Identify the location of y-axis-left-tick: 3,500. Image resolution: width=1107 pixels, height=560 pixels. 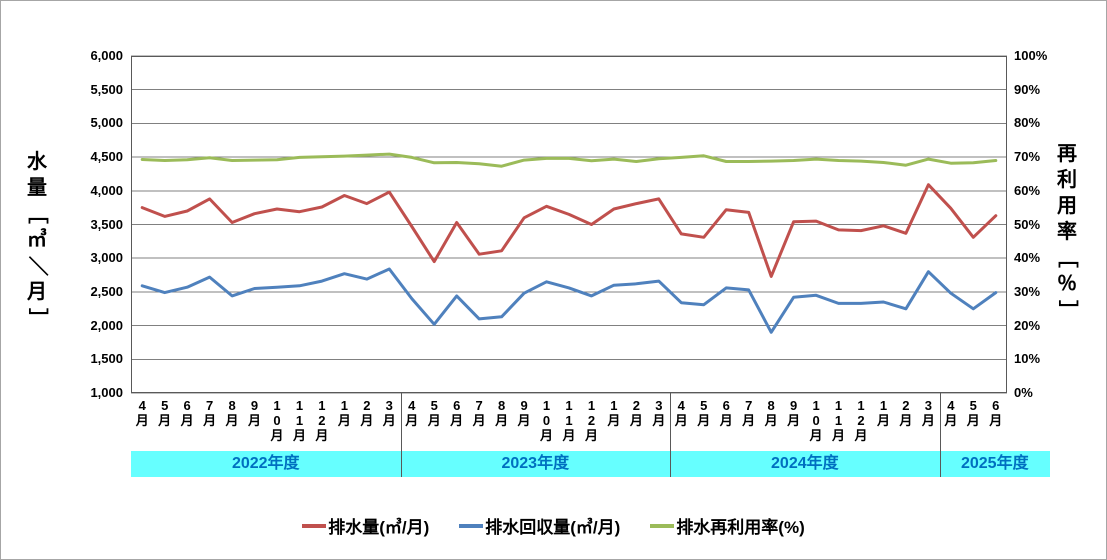
(106, 224).